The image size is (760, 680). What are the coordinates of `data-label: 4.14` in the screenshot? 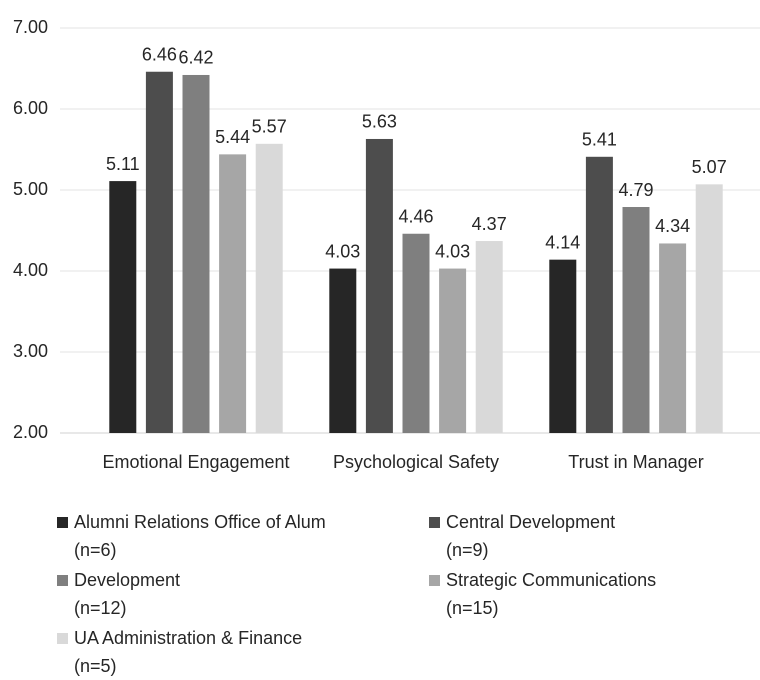 It's located at (562, 242).